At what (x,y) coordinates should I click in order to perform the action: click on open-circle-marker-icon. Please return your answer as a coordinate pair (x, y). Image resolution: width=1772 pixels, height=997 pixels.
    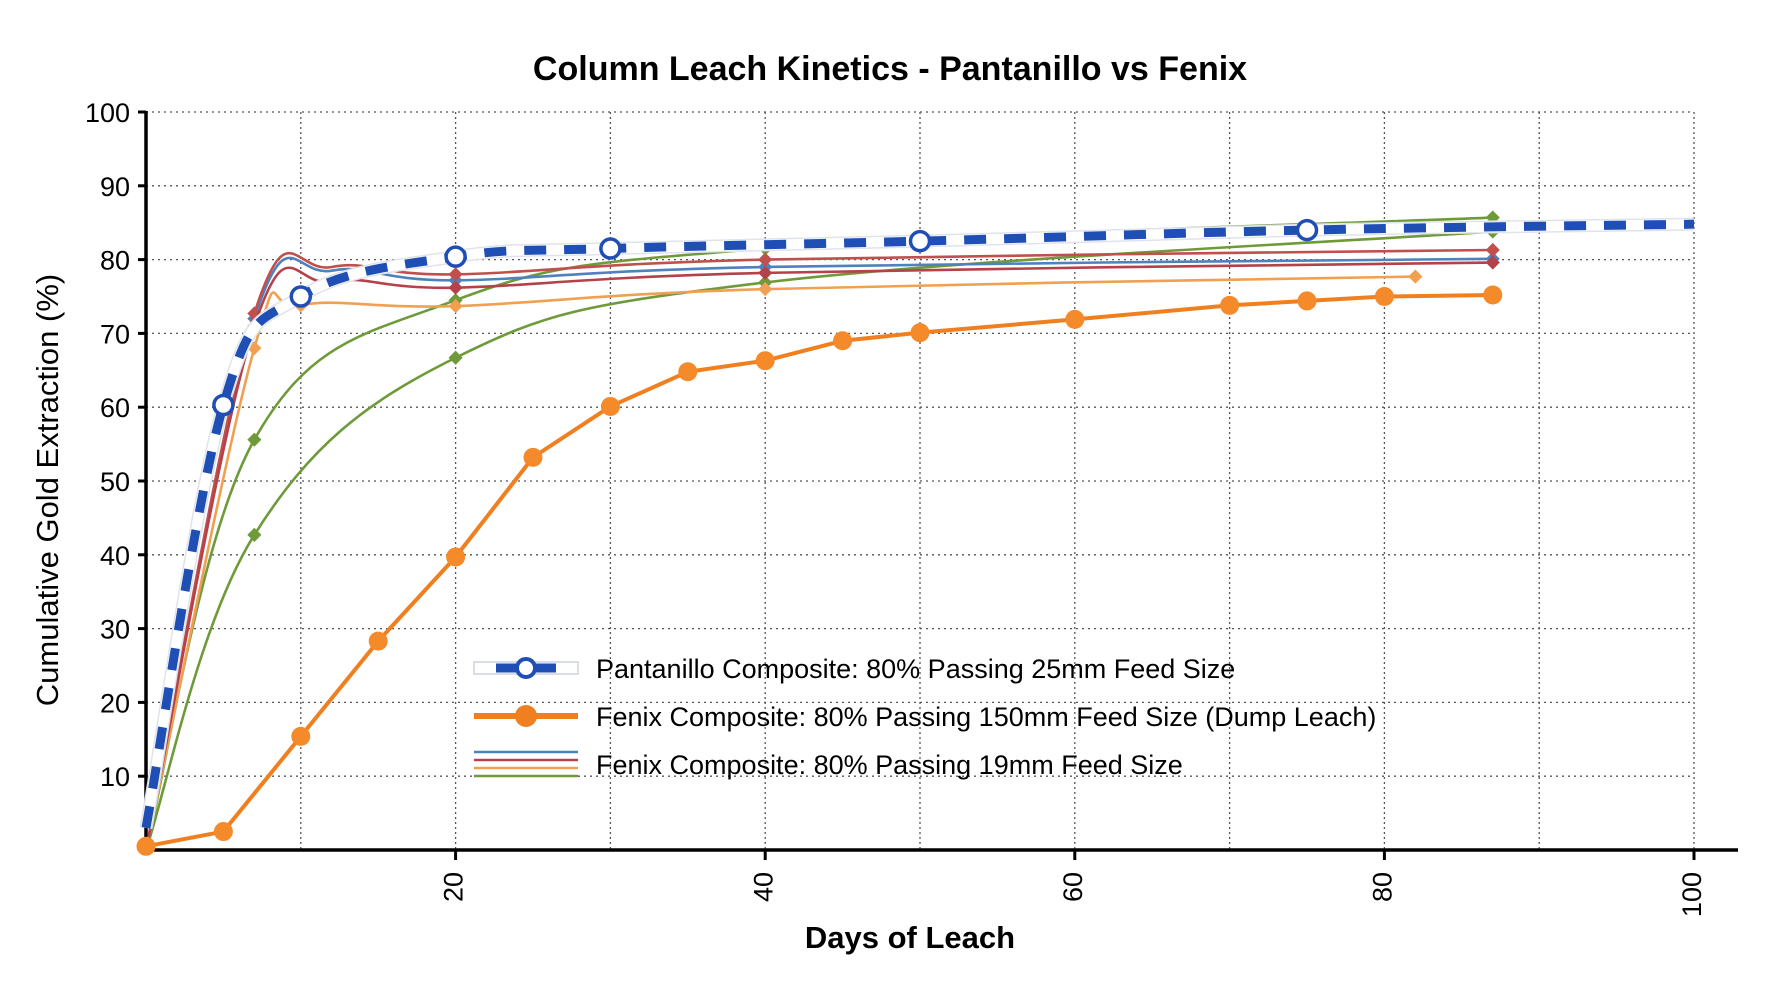
    Looking at the image, I should click on (526, 668).